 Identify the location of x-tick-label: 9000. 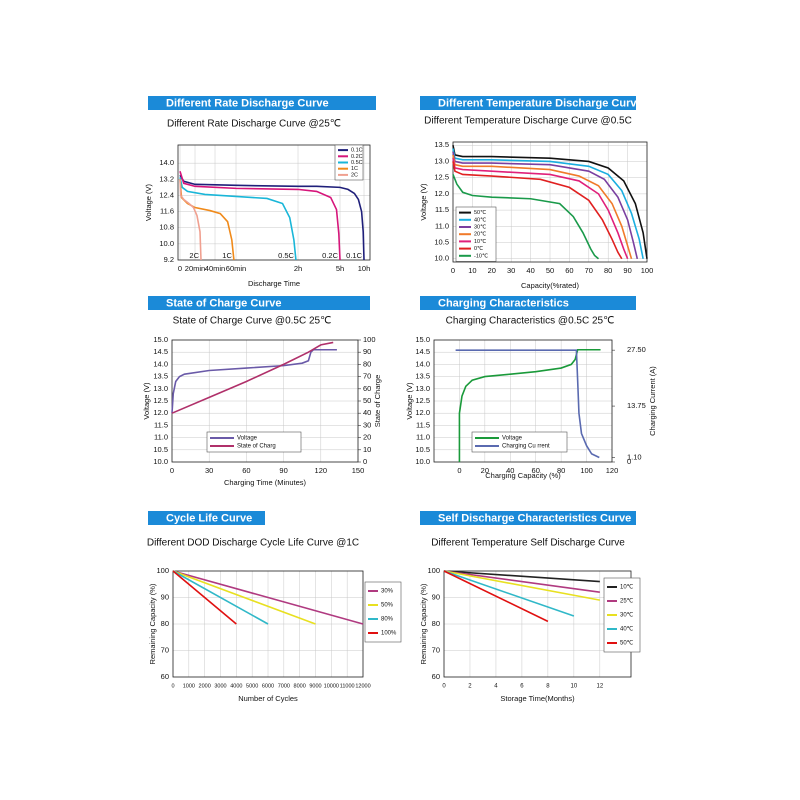
(315, 686).